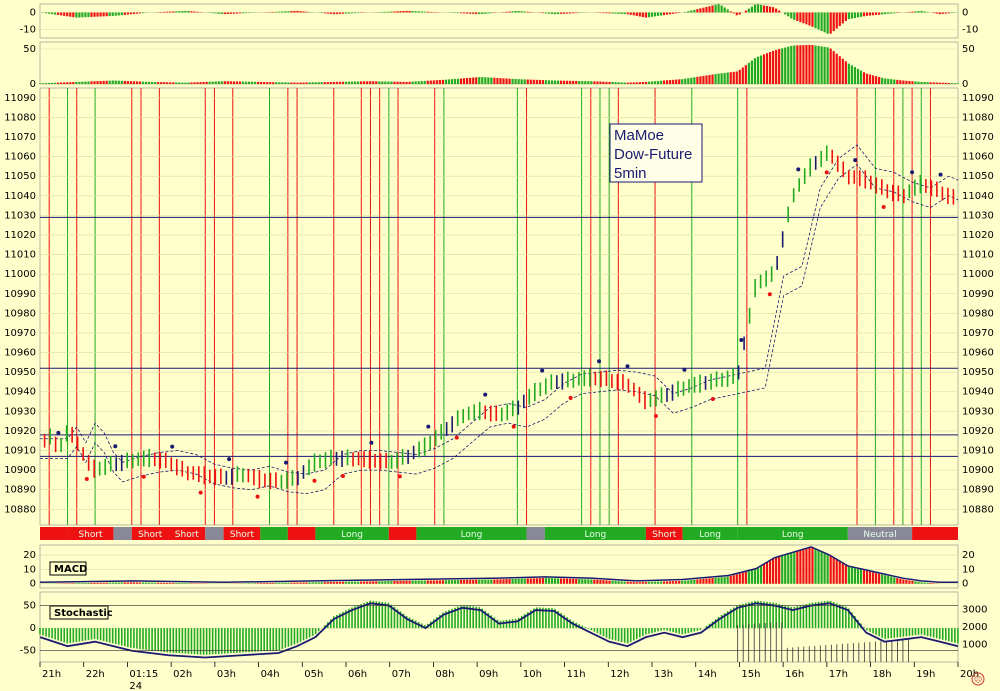 The width and height of the screenshot is (1000, 691). What do you see at coordinates (182, 674) in the screenshot?
I see `xtick-label: 02h` at bounding box center [182, 674].